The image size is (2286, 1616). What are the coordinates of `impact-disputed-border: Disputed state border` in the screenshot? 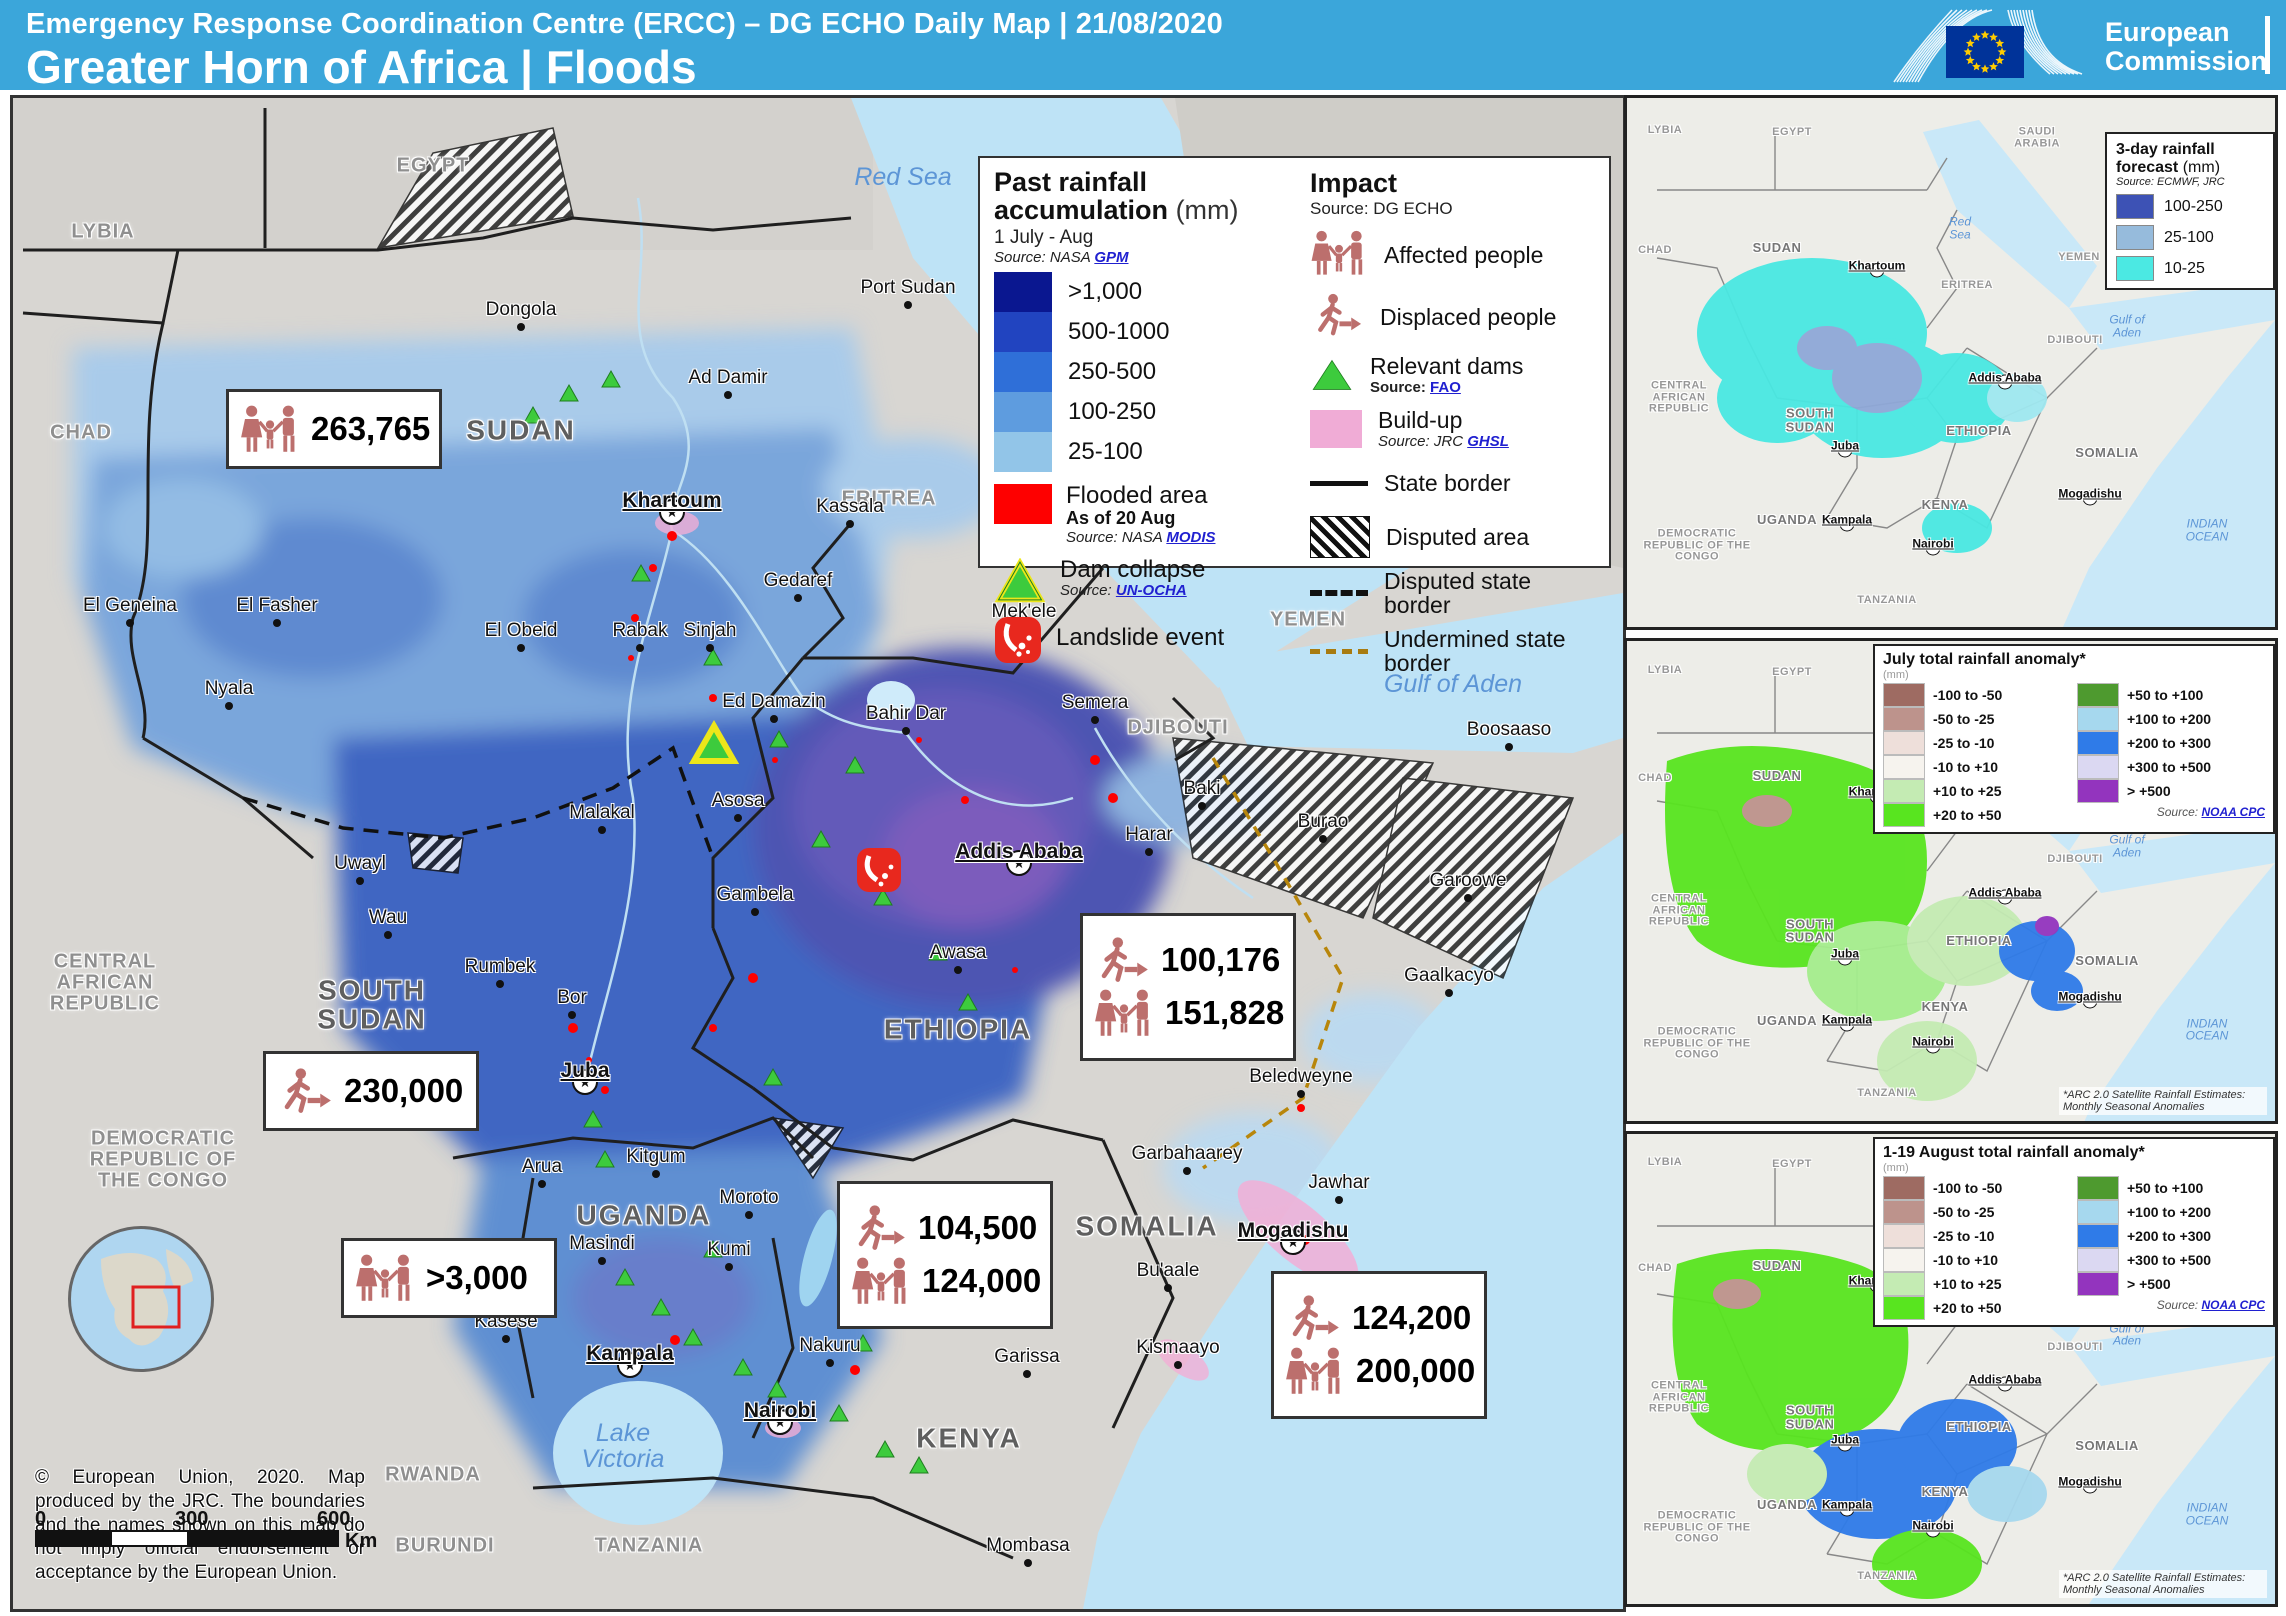 It's located at (1455, 593).